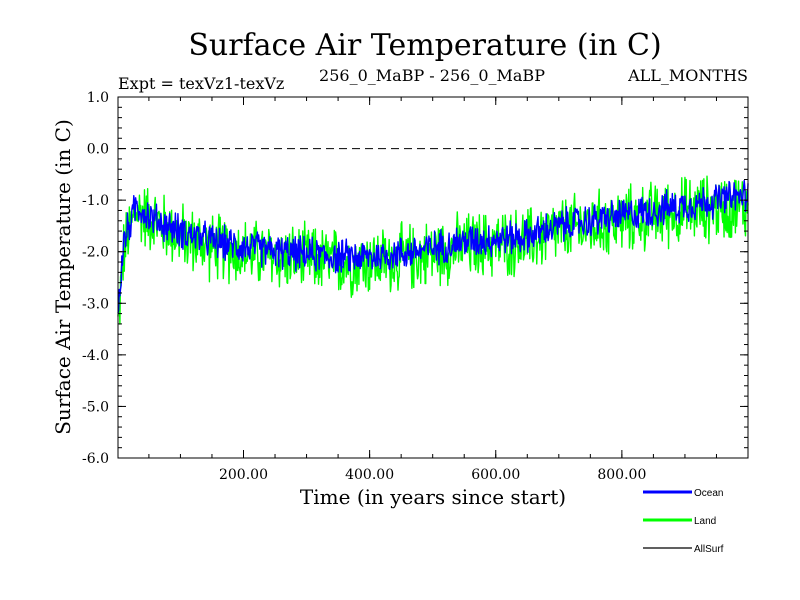 The image size is (800, 600). What do you see at coordinates (433, 497) in the screenshot?
I see `x-axis-label: Time (in years since start)` at bounding box center [433, 497].